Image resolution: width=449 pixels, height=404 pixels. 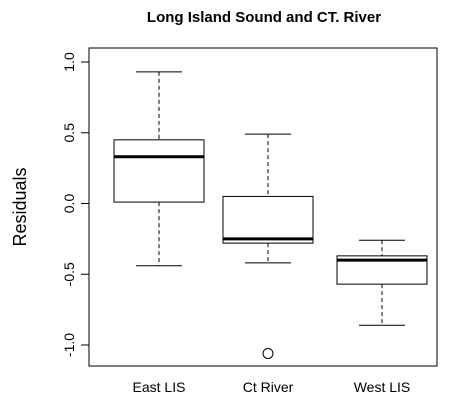 What do you see at coordinates (382, 387) in the screenshot?
I see `x-tick-label: West LIS` at bounding box center [382, 387].